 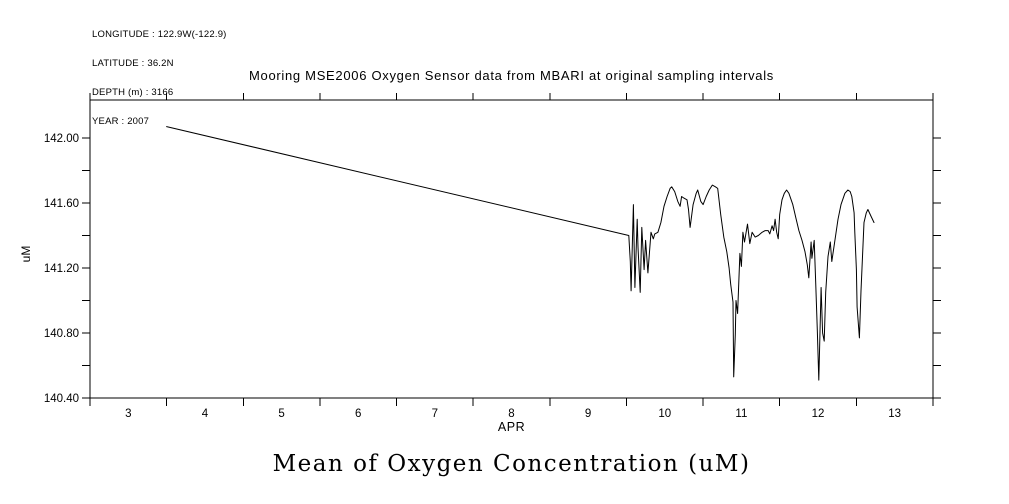 I want to click on depth-label: DEPTH (m) : 3166, so click(x=133, y=92).